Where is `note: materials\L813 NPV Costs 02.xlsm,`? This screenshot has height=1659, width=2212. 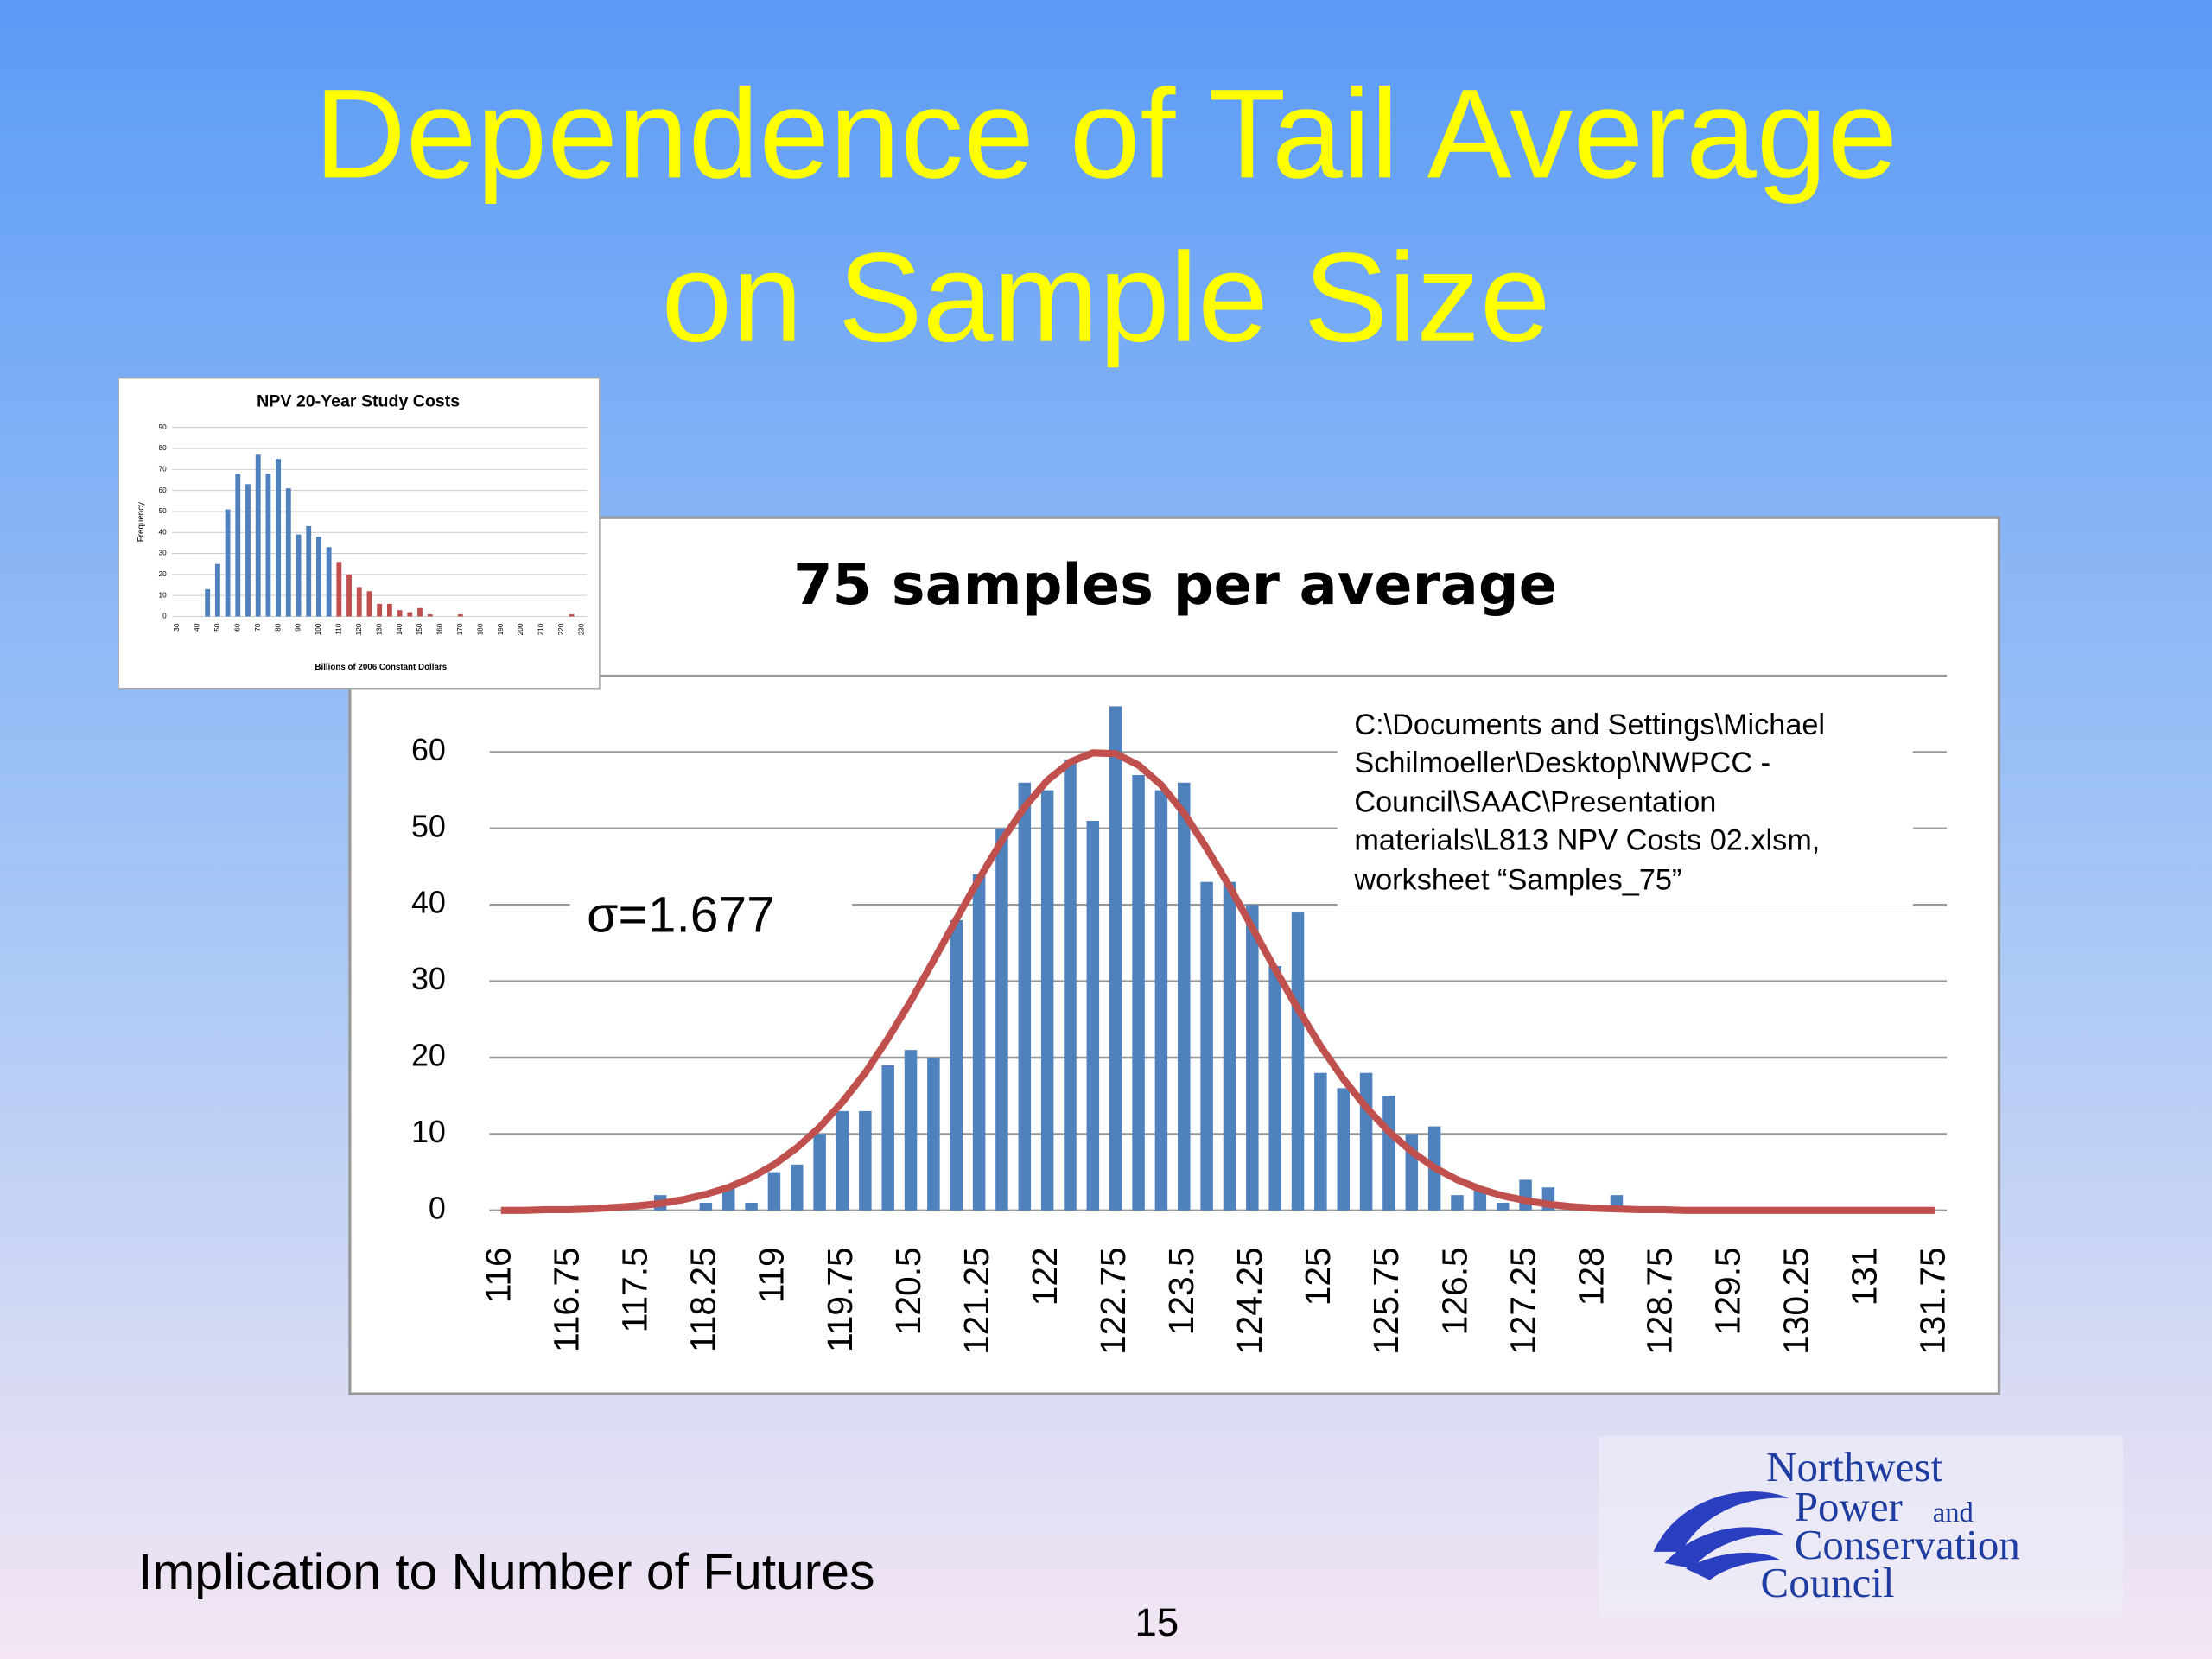 note: materials\L813 NPV Costs 02.xlsm, is located at coordinates (1587, 840).